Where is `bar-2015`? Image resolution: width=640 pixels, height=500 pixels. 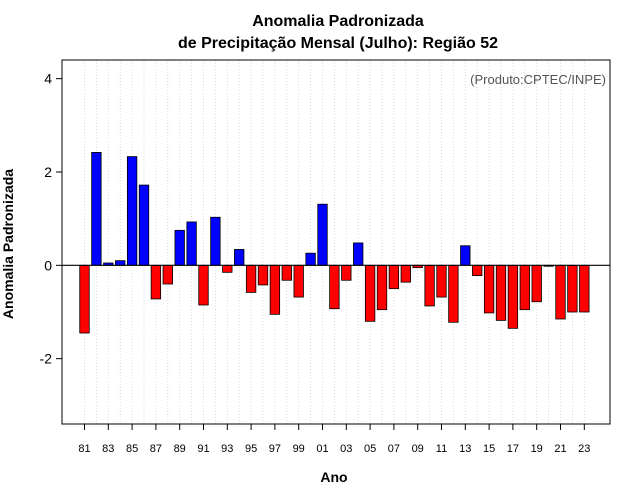 bar-2015 is located at coordinates (489, 289).